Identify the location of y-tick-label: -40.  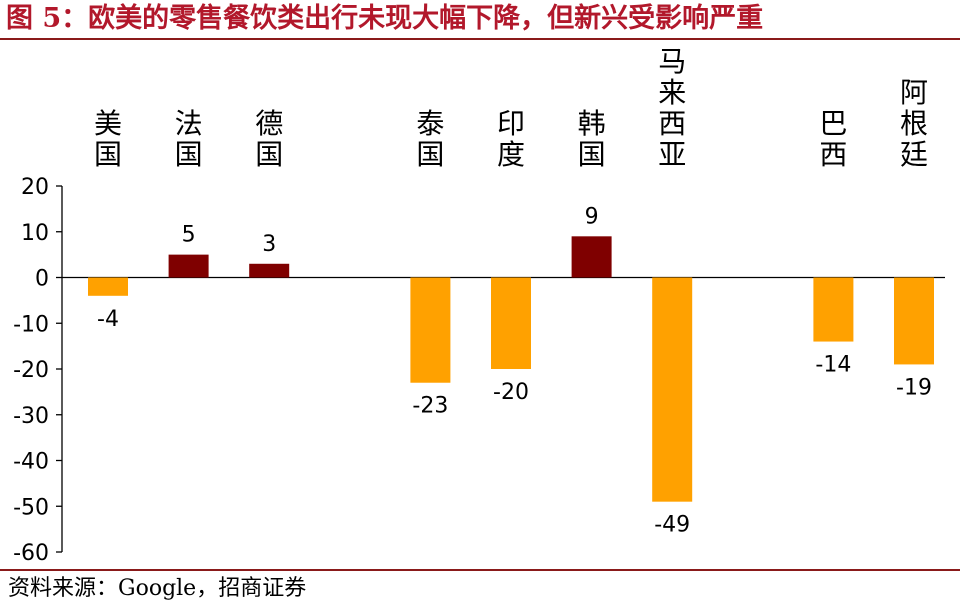
(31, 462).